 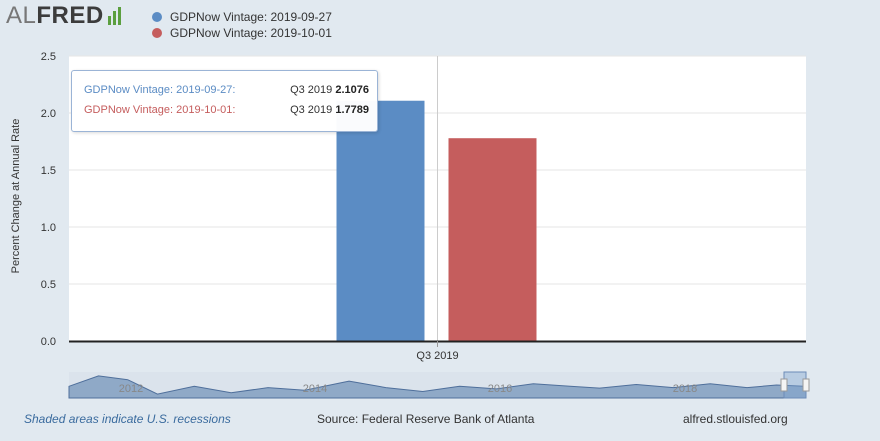 I want to click on logo-bars-icon, so click(x=114, y=16).